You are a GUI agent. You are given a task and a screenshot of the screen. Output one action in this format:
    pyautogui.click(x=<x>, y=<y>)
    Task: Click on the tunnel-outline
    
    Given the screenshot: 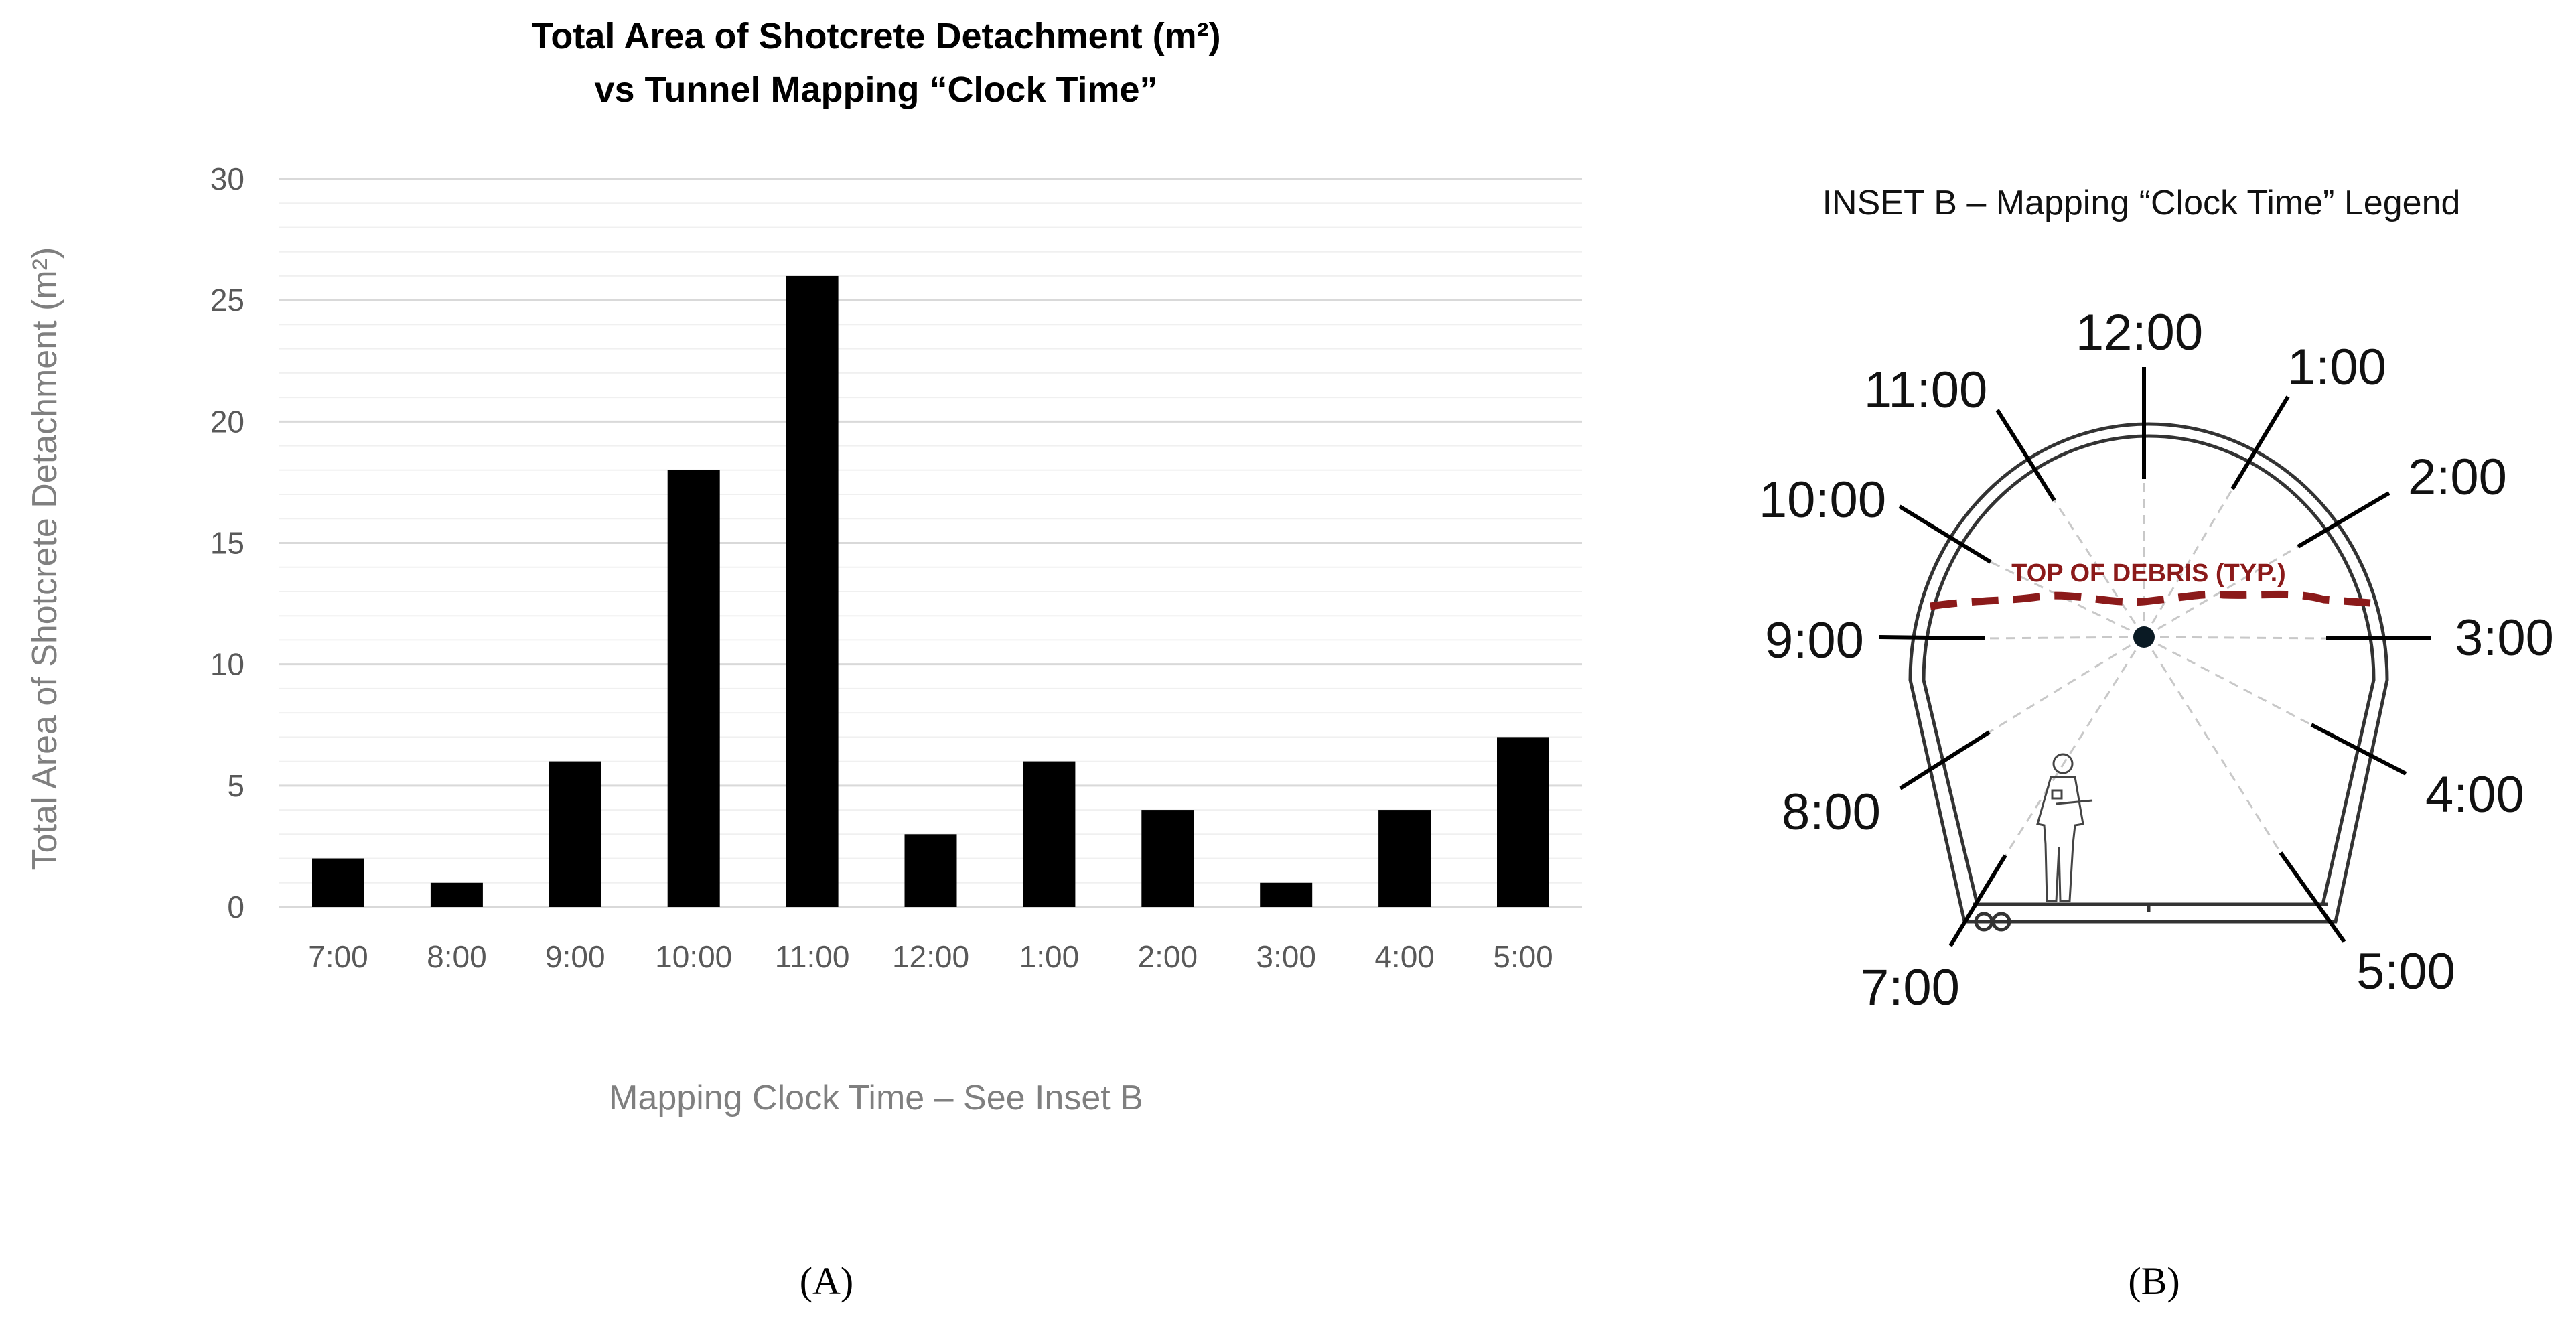 What is the action you would take?
    pyautogui.click(x=2148, y=677)
    